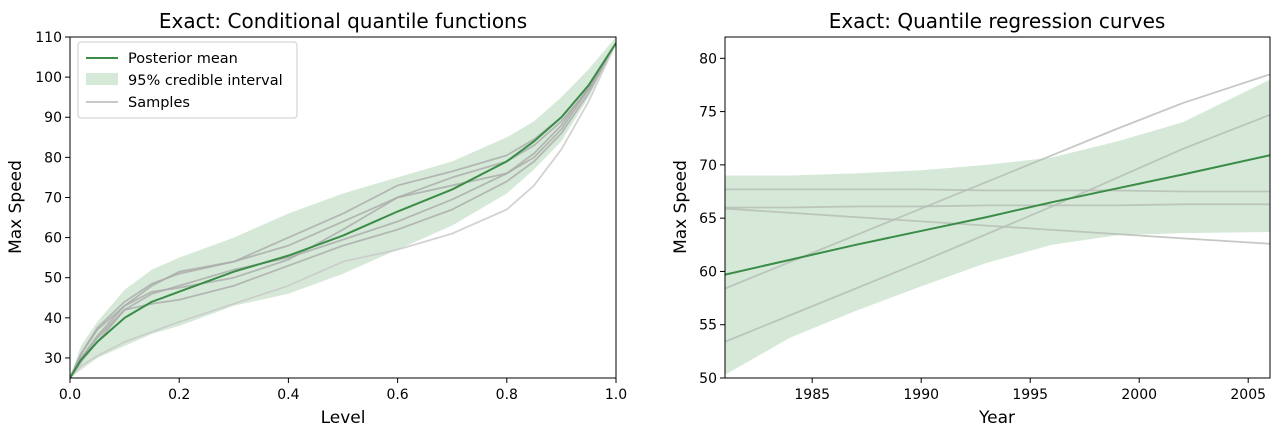 This screenshot has width=1279, height=428. I want to click on x-tick-label: 1985, so click(812, 395).